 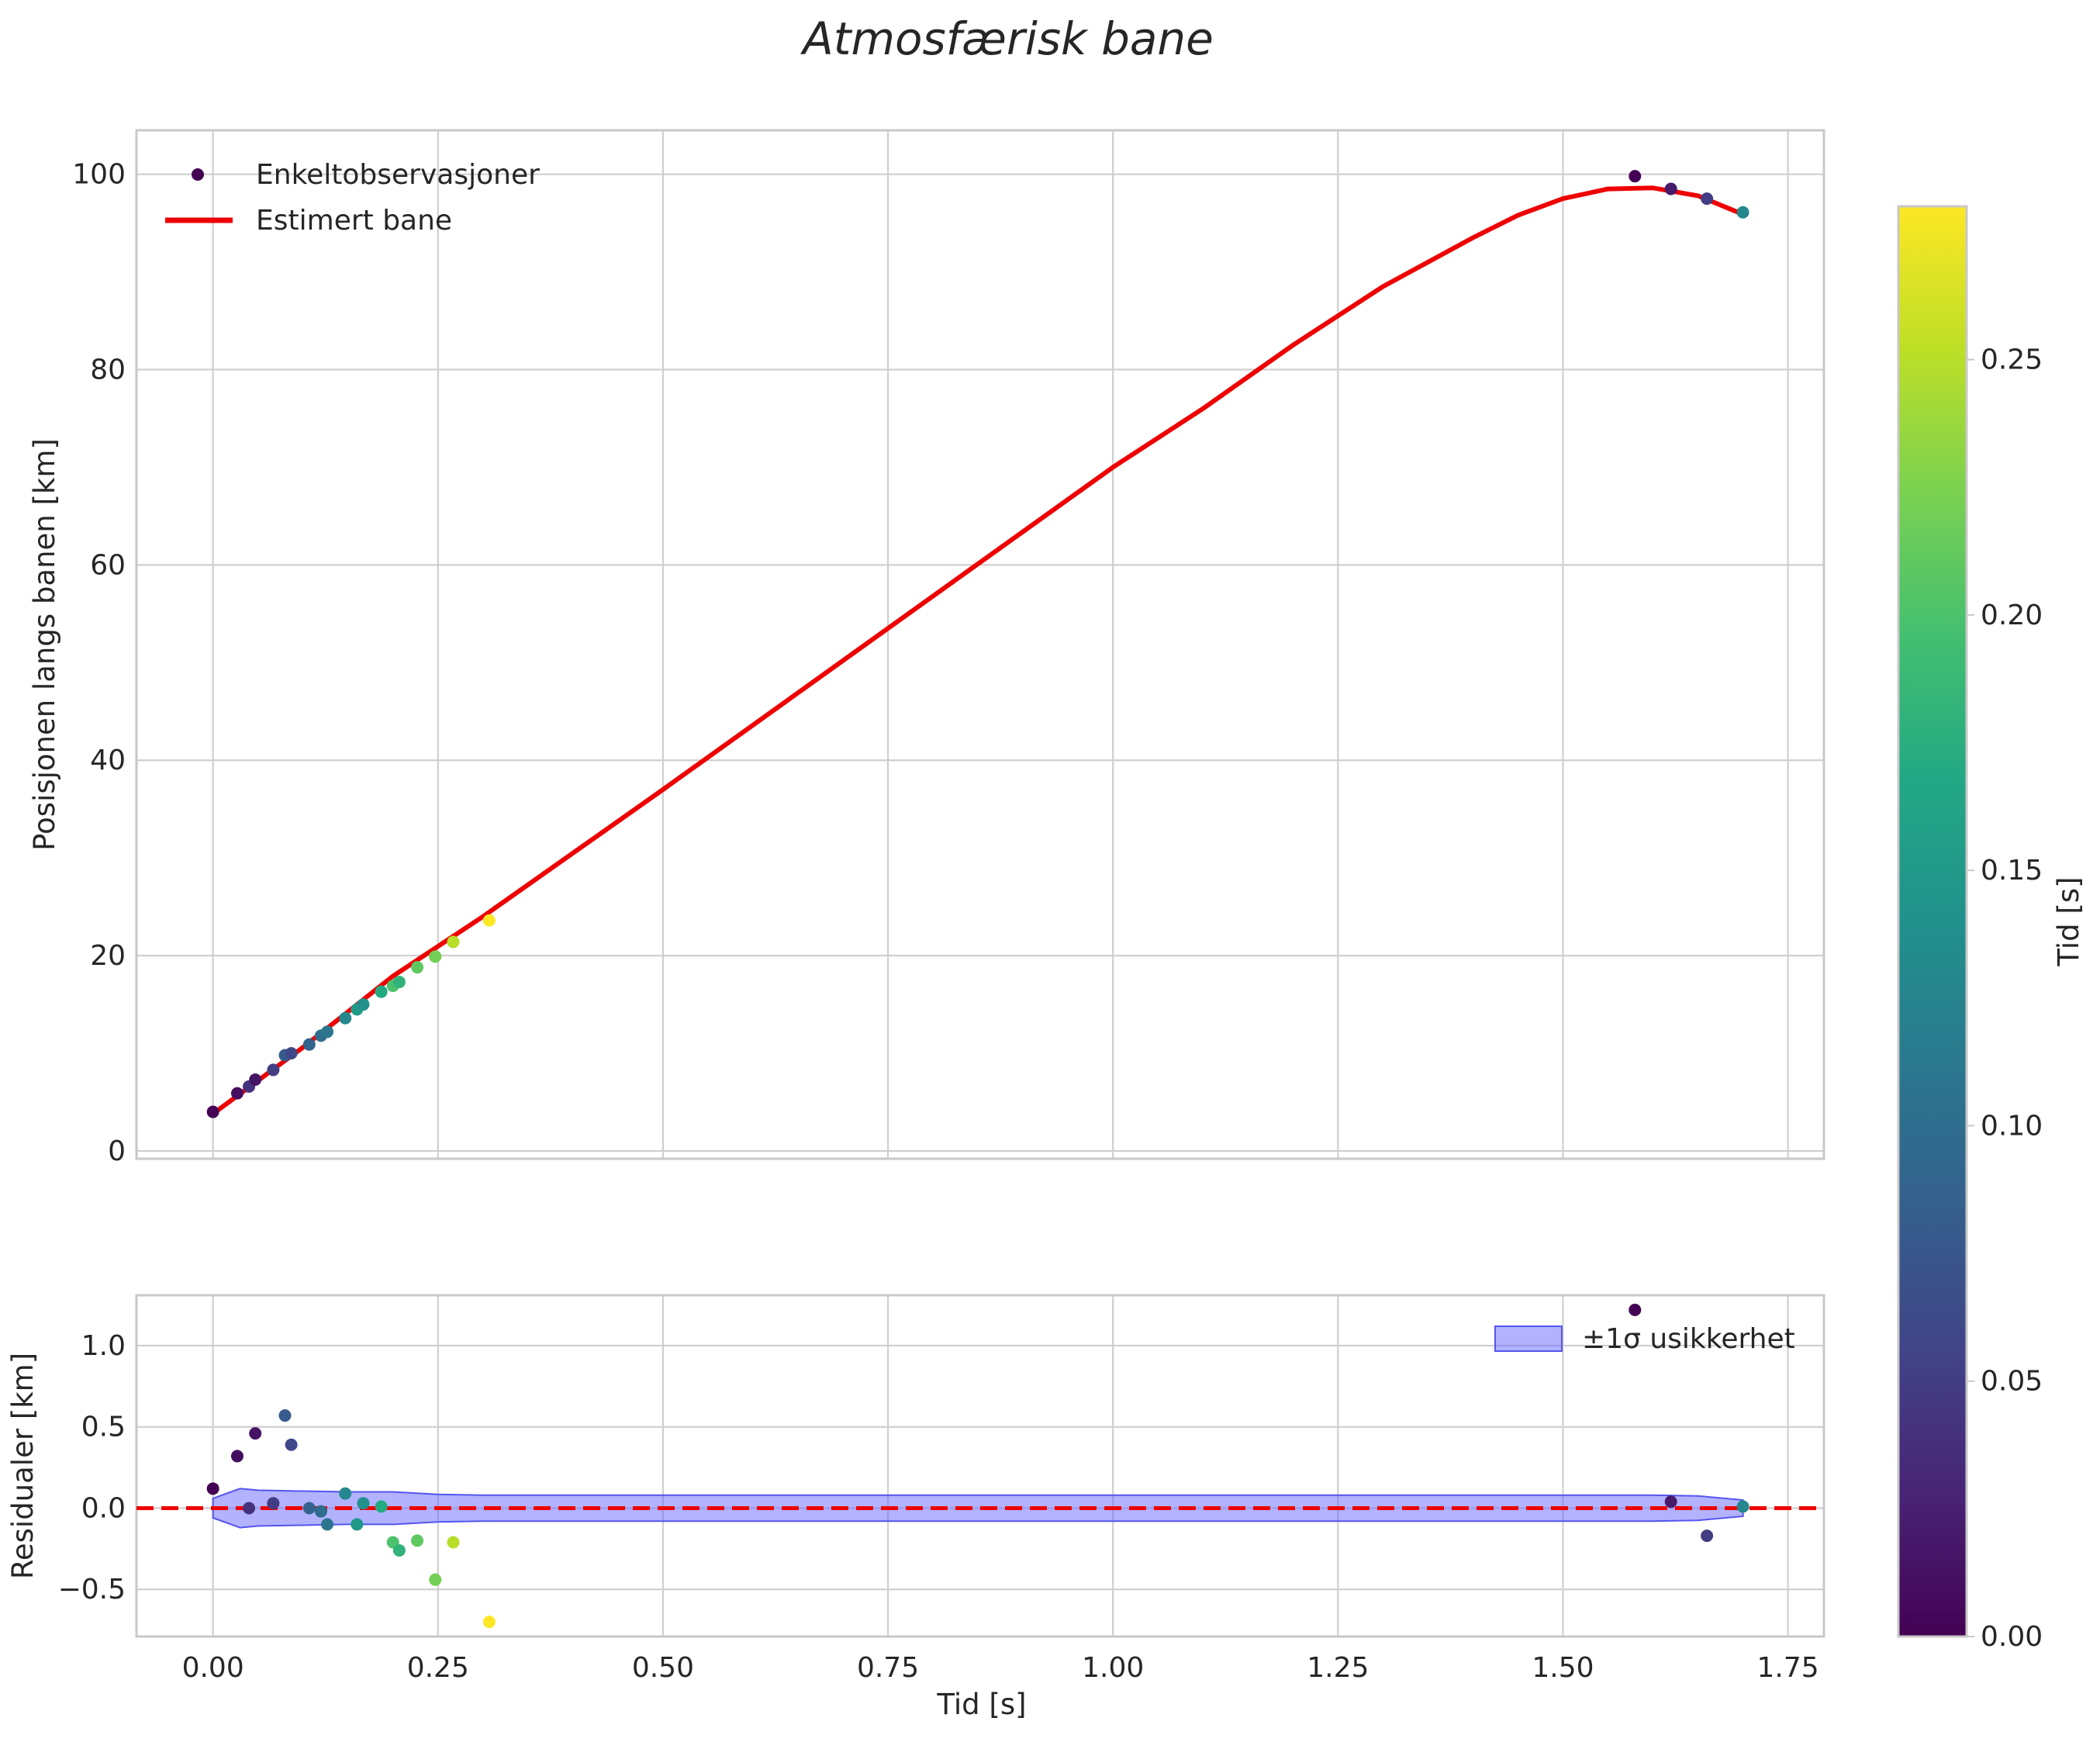 I want to click on colorbar-tick-label: 0.00, so click(x=2012, y=1637).